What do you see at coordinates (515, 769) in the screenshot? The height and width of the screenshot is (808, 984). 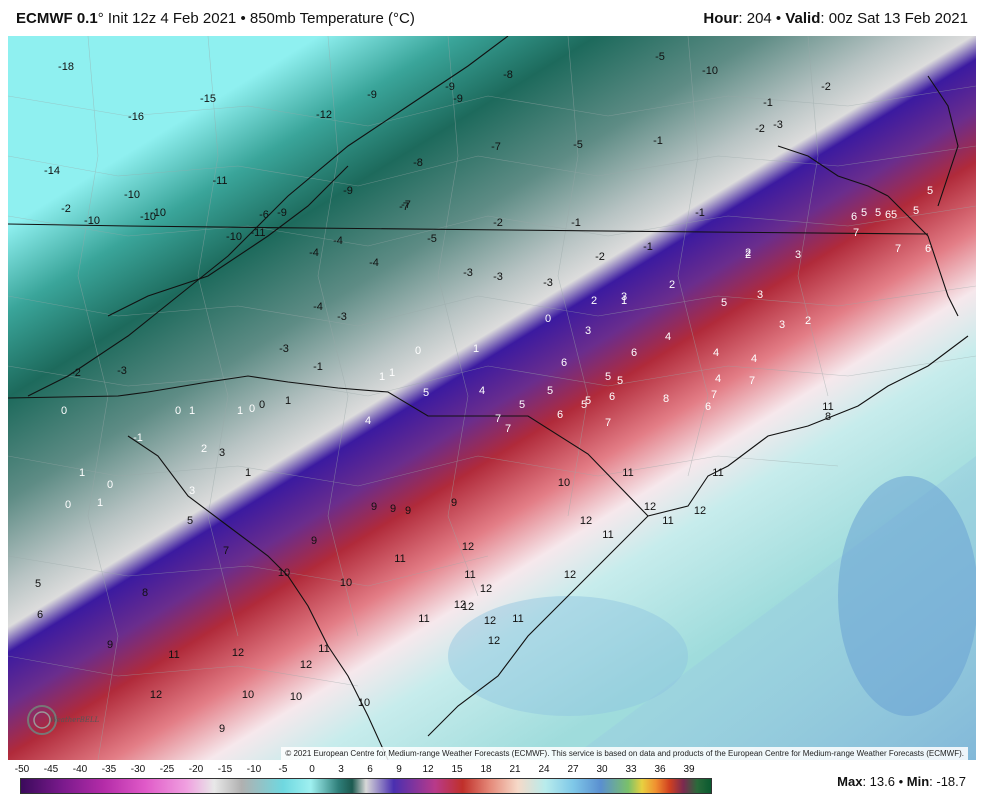 I see `colorbar-tick-label: 21` at bounding box center [515, 769].